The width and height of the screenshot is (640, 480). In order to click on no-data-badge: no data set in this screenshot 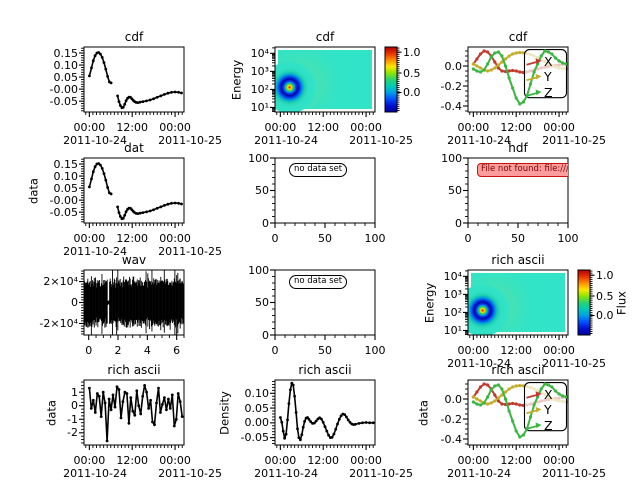, I will do `click(318, 170)`.